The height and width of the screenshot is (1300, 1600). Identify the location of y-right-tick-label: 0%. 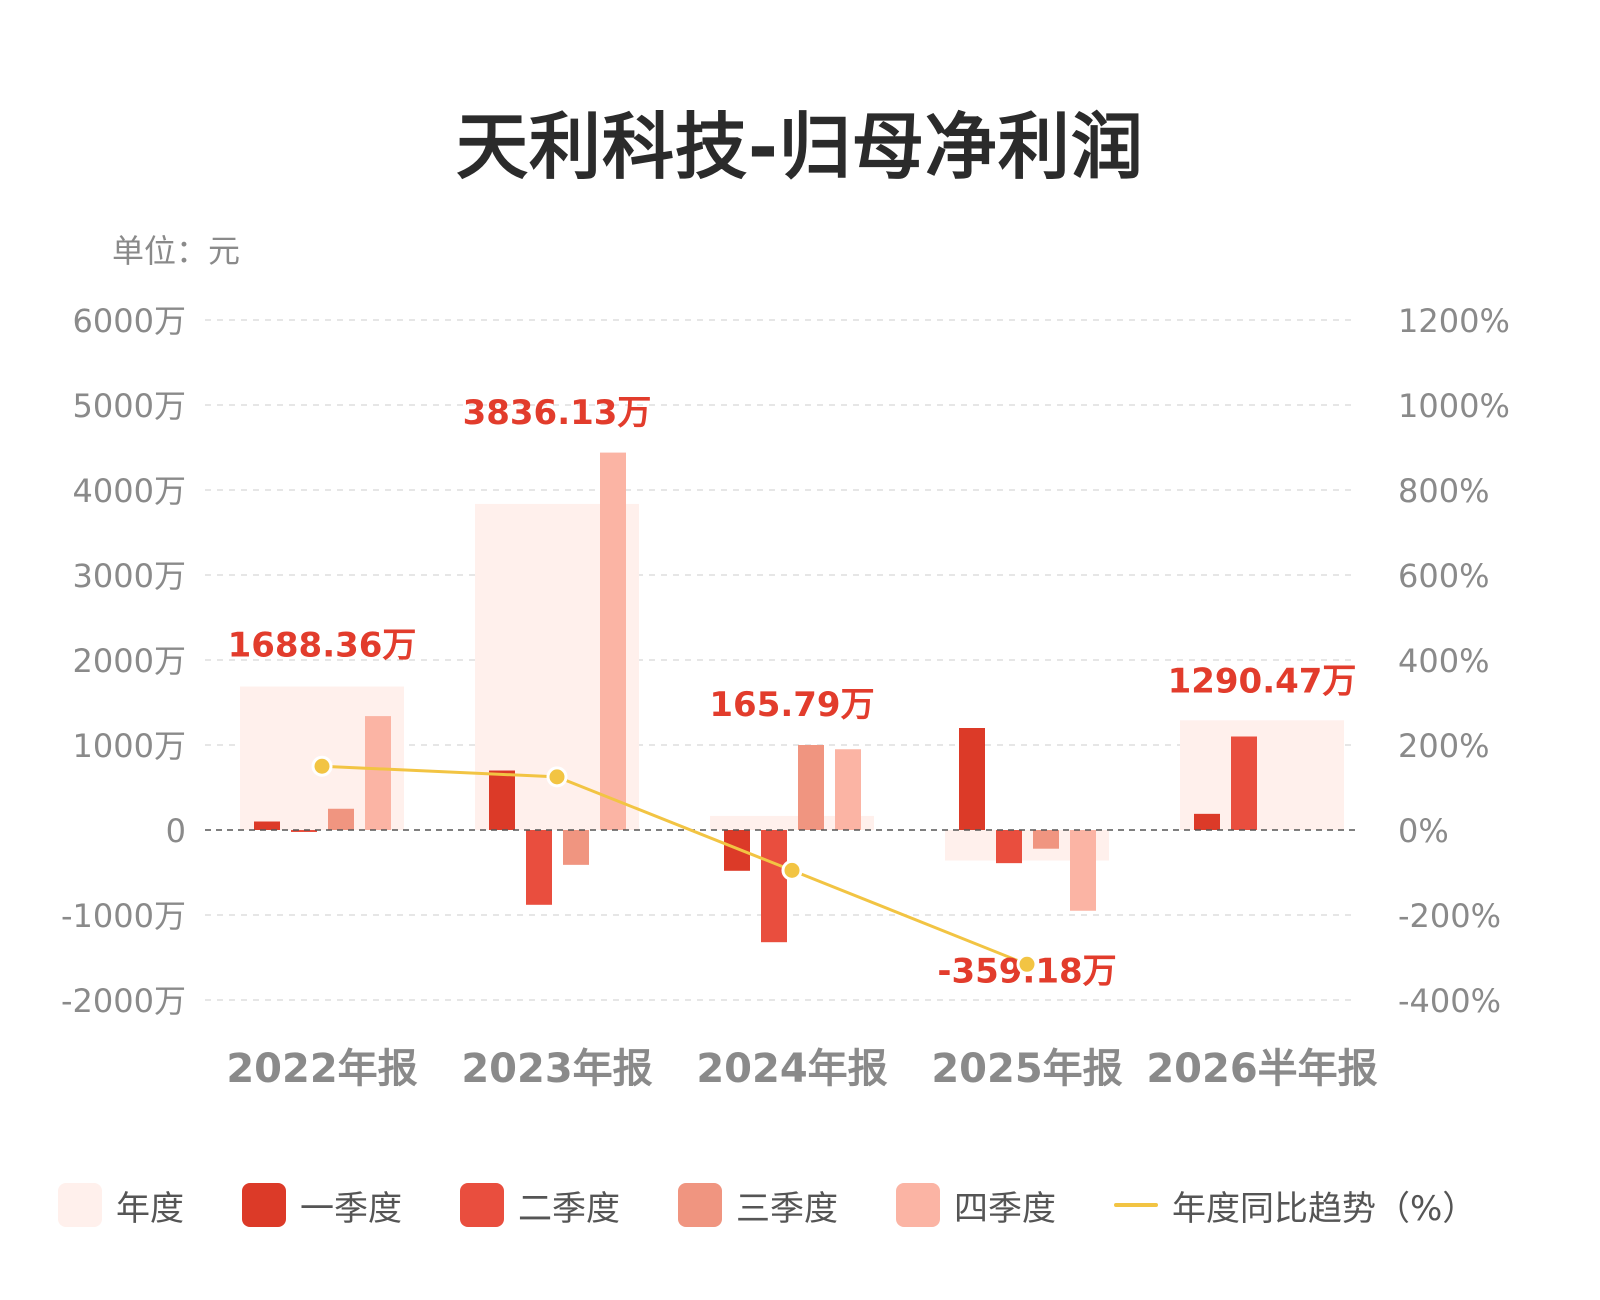
(1423, 831).